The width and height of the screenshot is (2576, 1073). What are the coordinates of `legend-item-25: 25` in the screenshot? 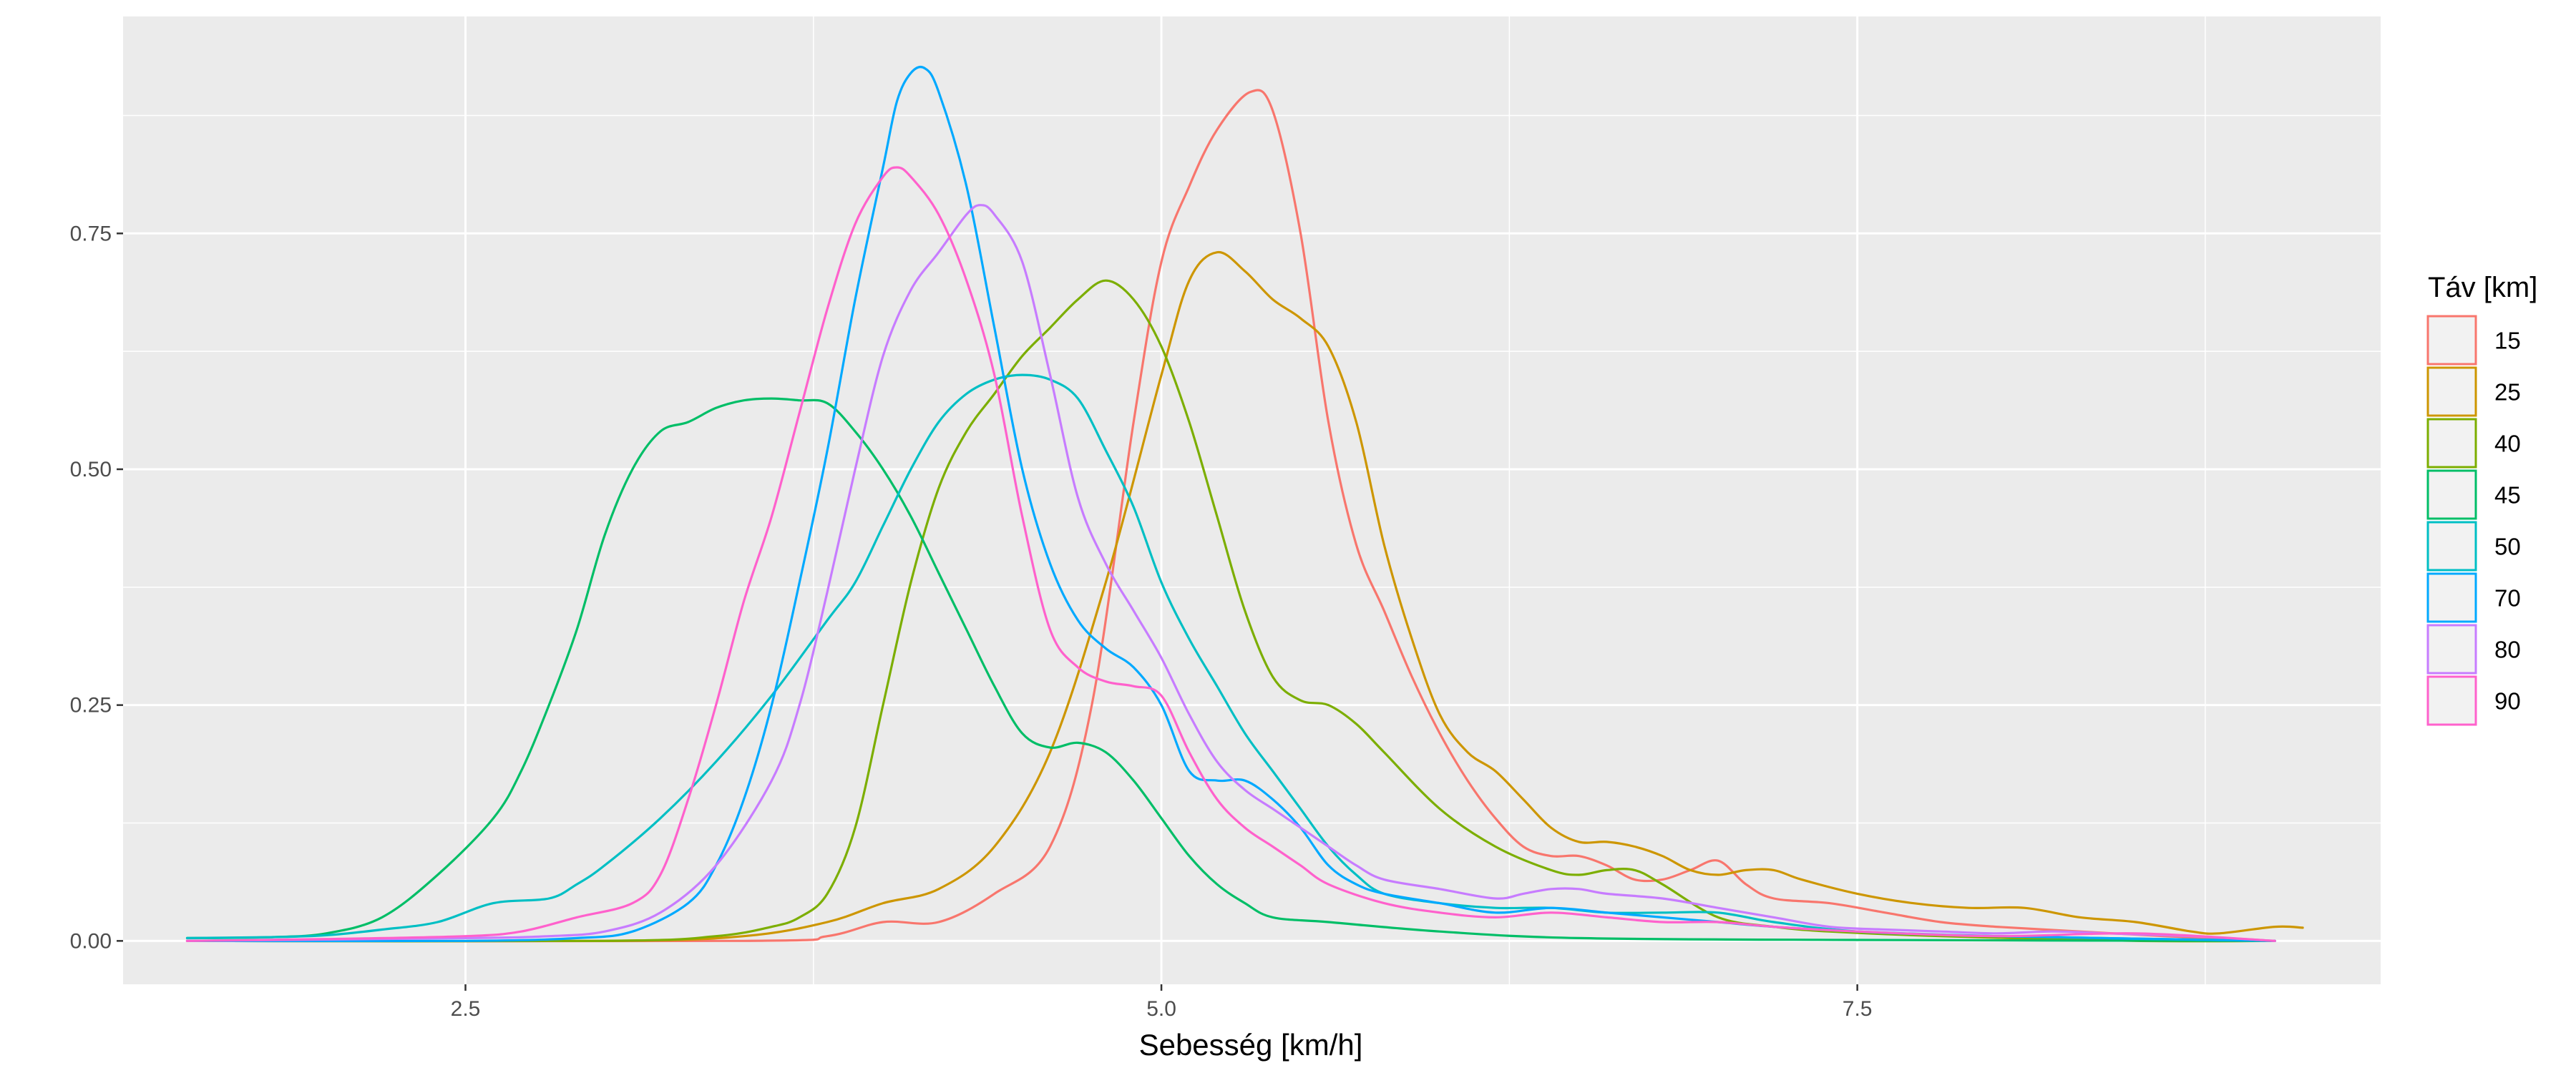 It's located at (2473, 391).